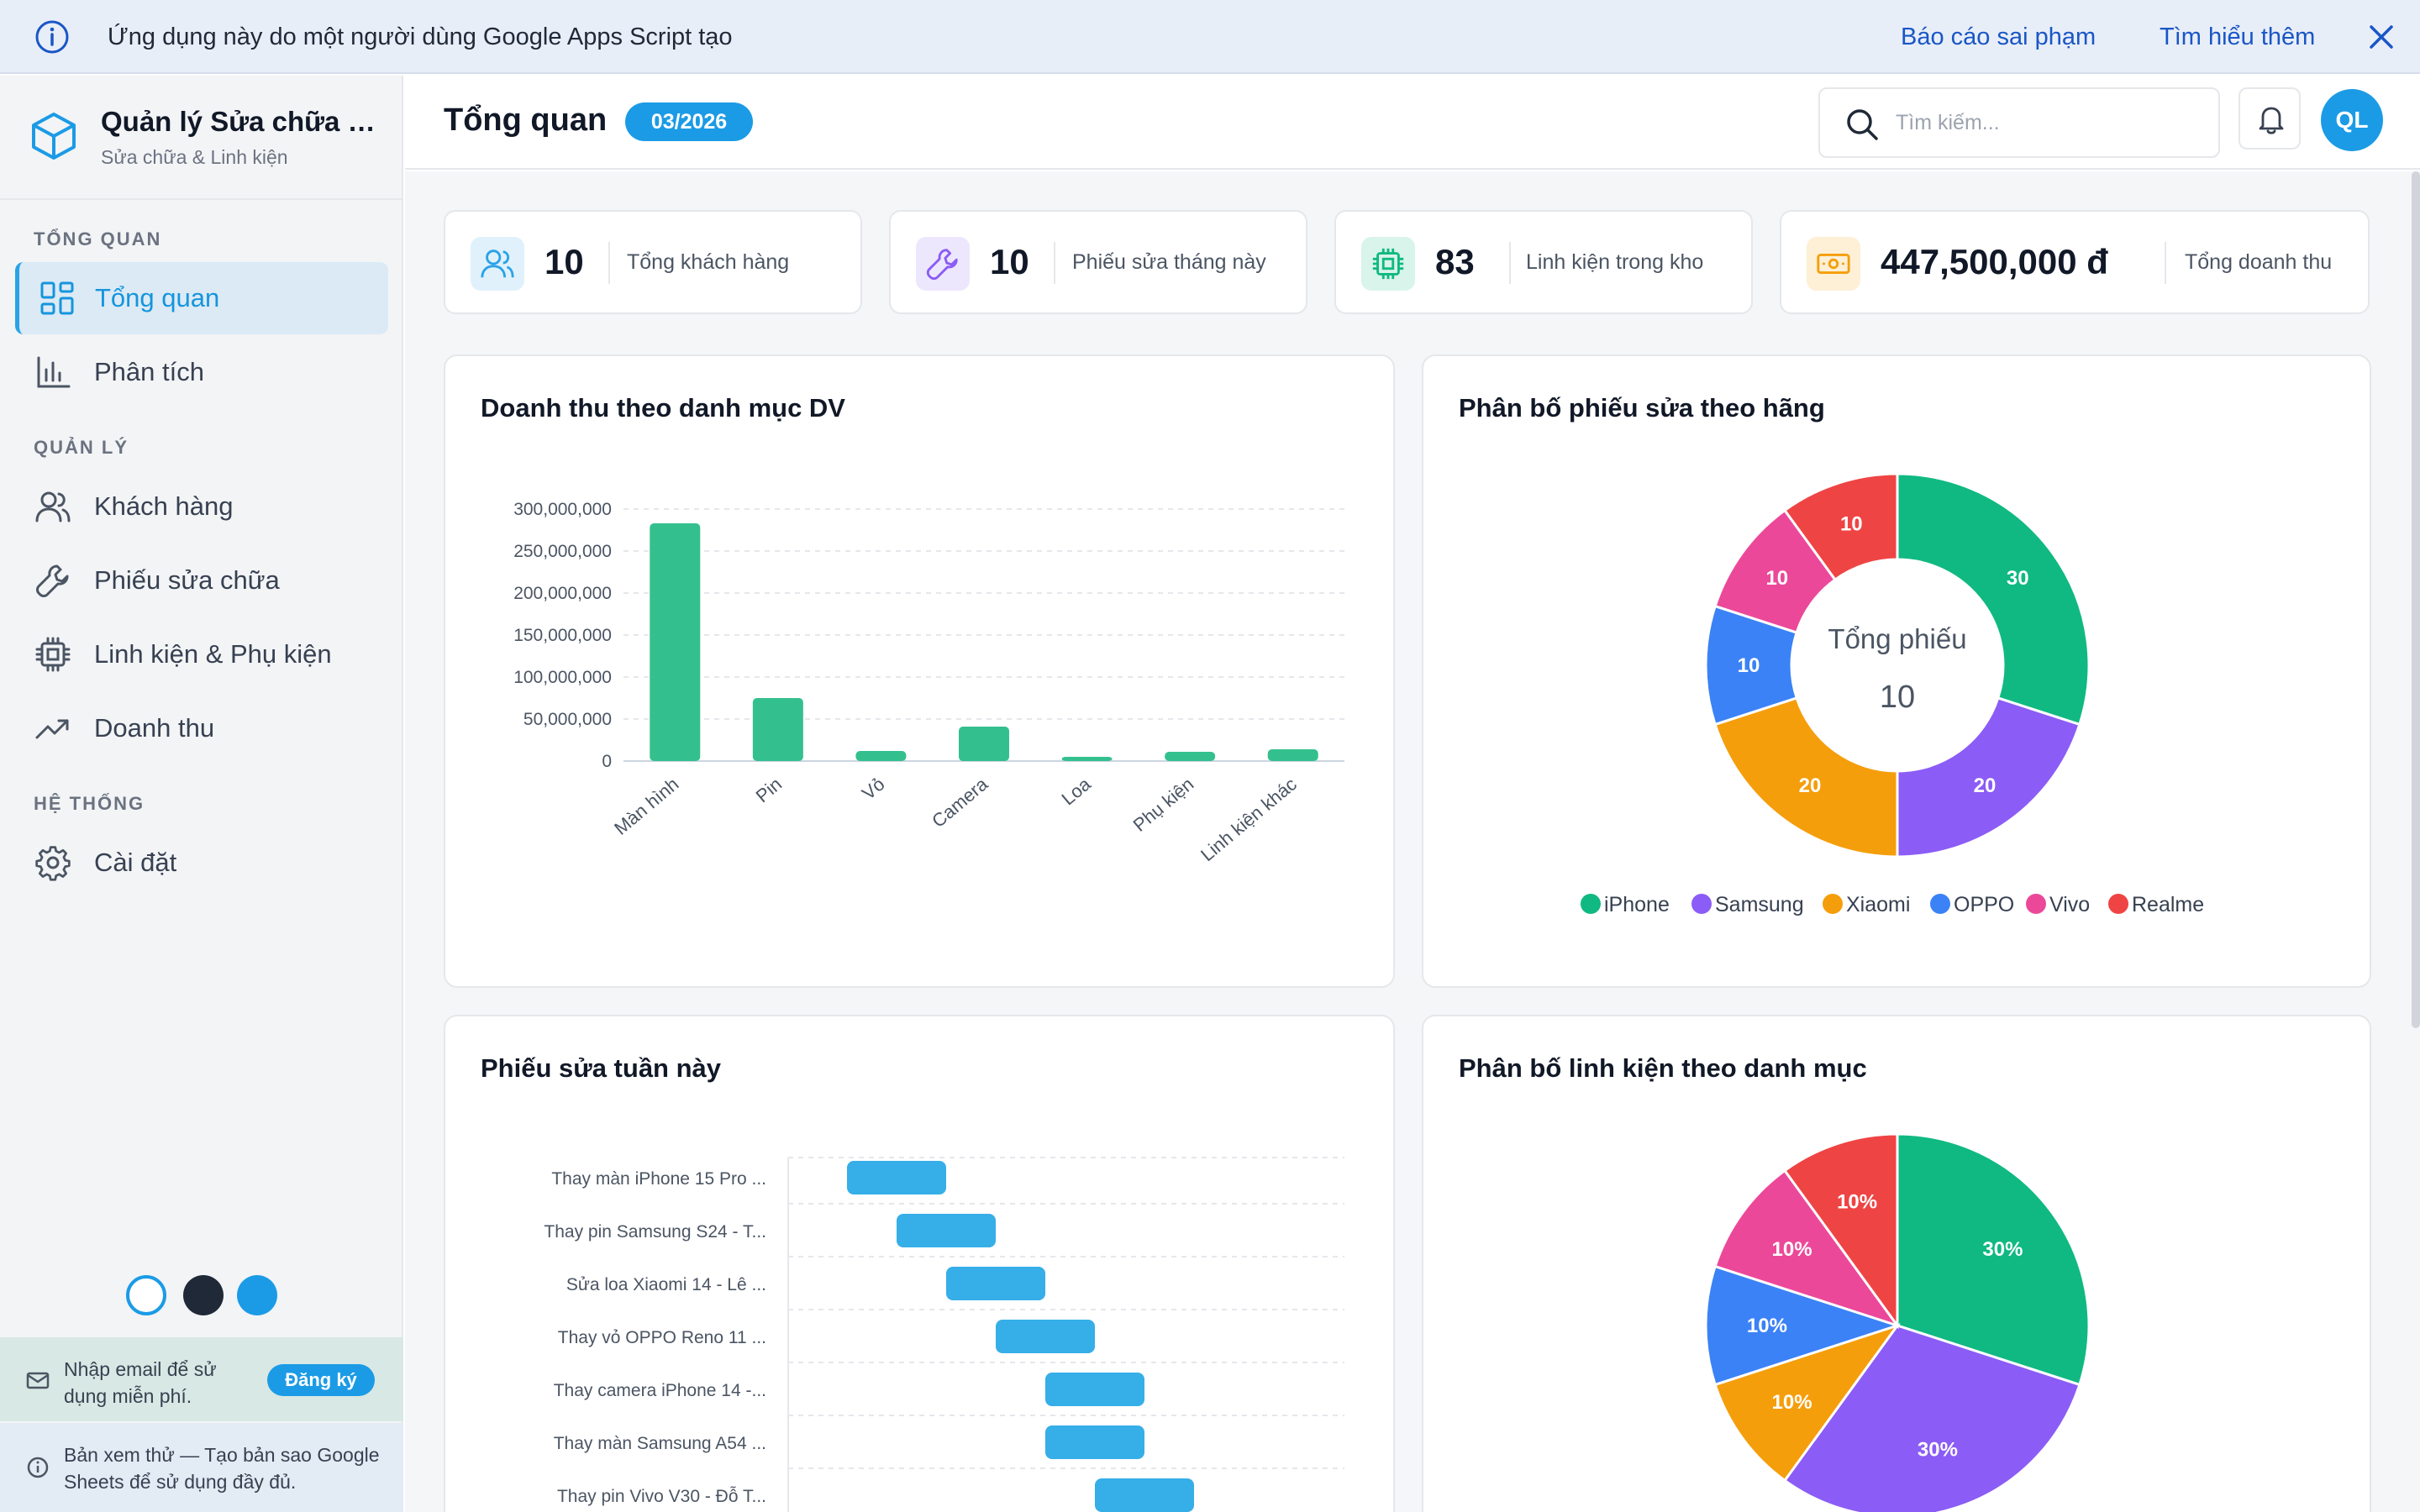 The image size is (2420, 1512). I want to click on sidebar-item-label: Khách hàng, so click(164, 506).